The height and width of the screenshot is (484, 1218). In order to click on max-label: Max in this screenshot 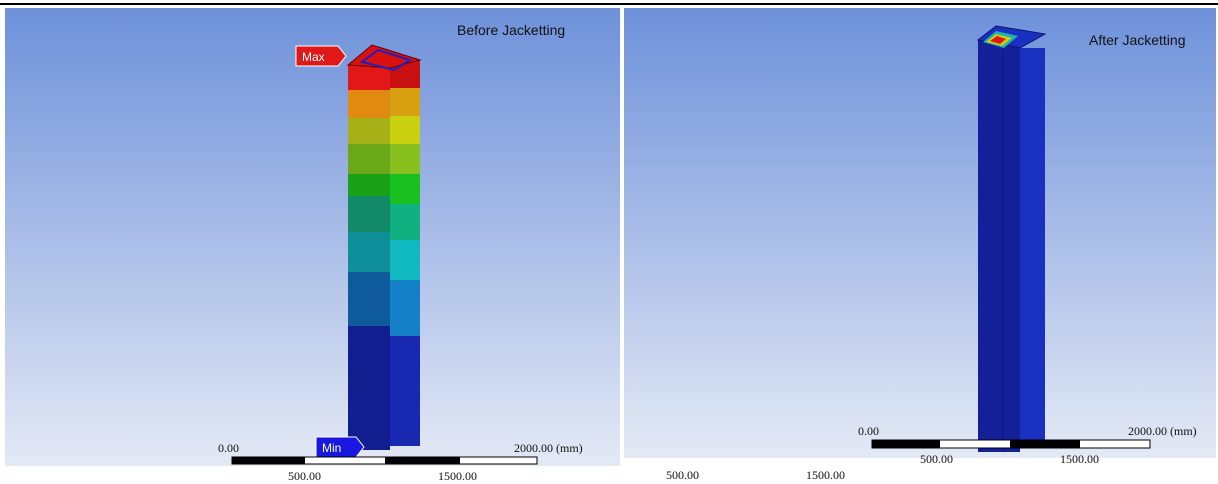, I will do `click(313, 57)`.